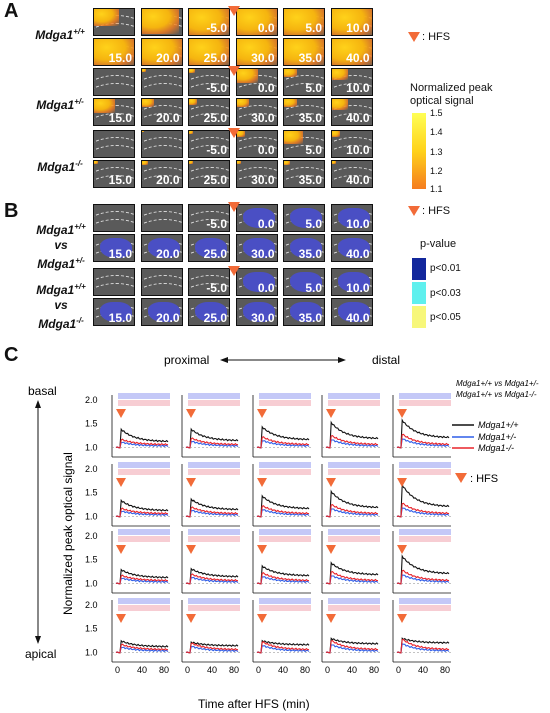 This screenshot has height=713, width=550. I want to click on time-label: 15.0, so click(120, 118).